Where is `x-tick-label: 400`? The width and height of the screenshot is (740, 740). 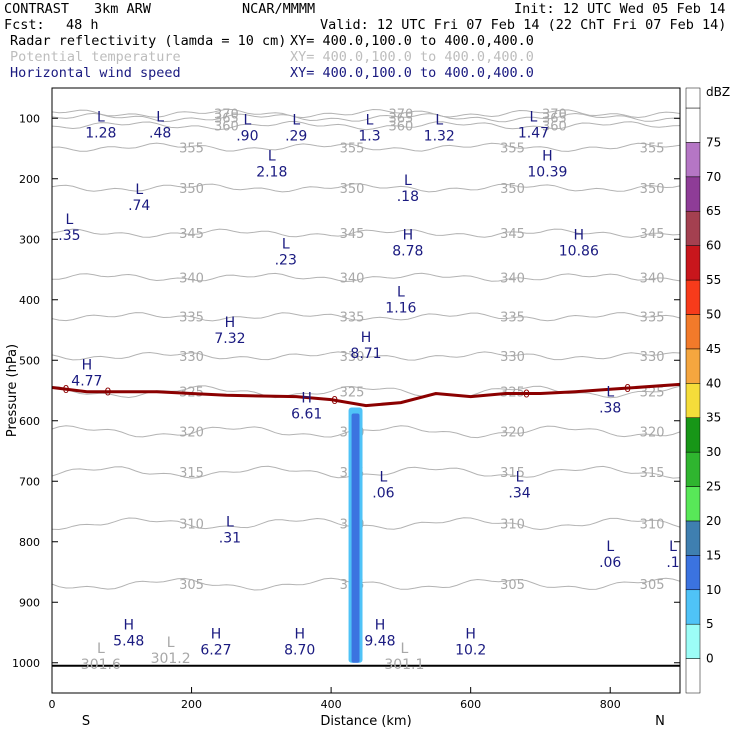 x-tick-label: 400 is located at coordinates (331, 704).